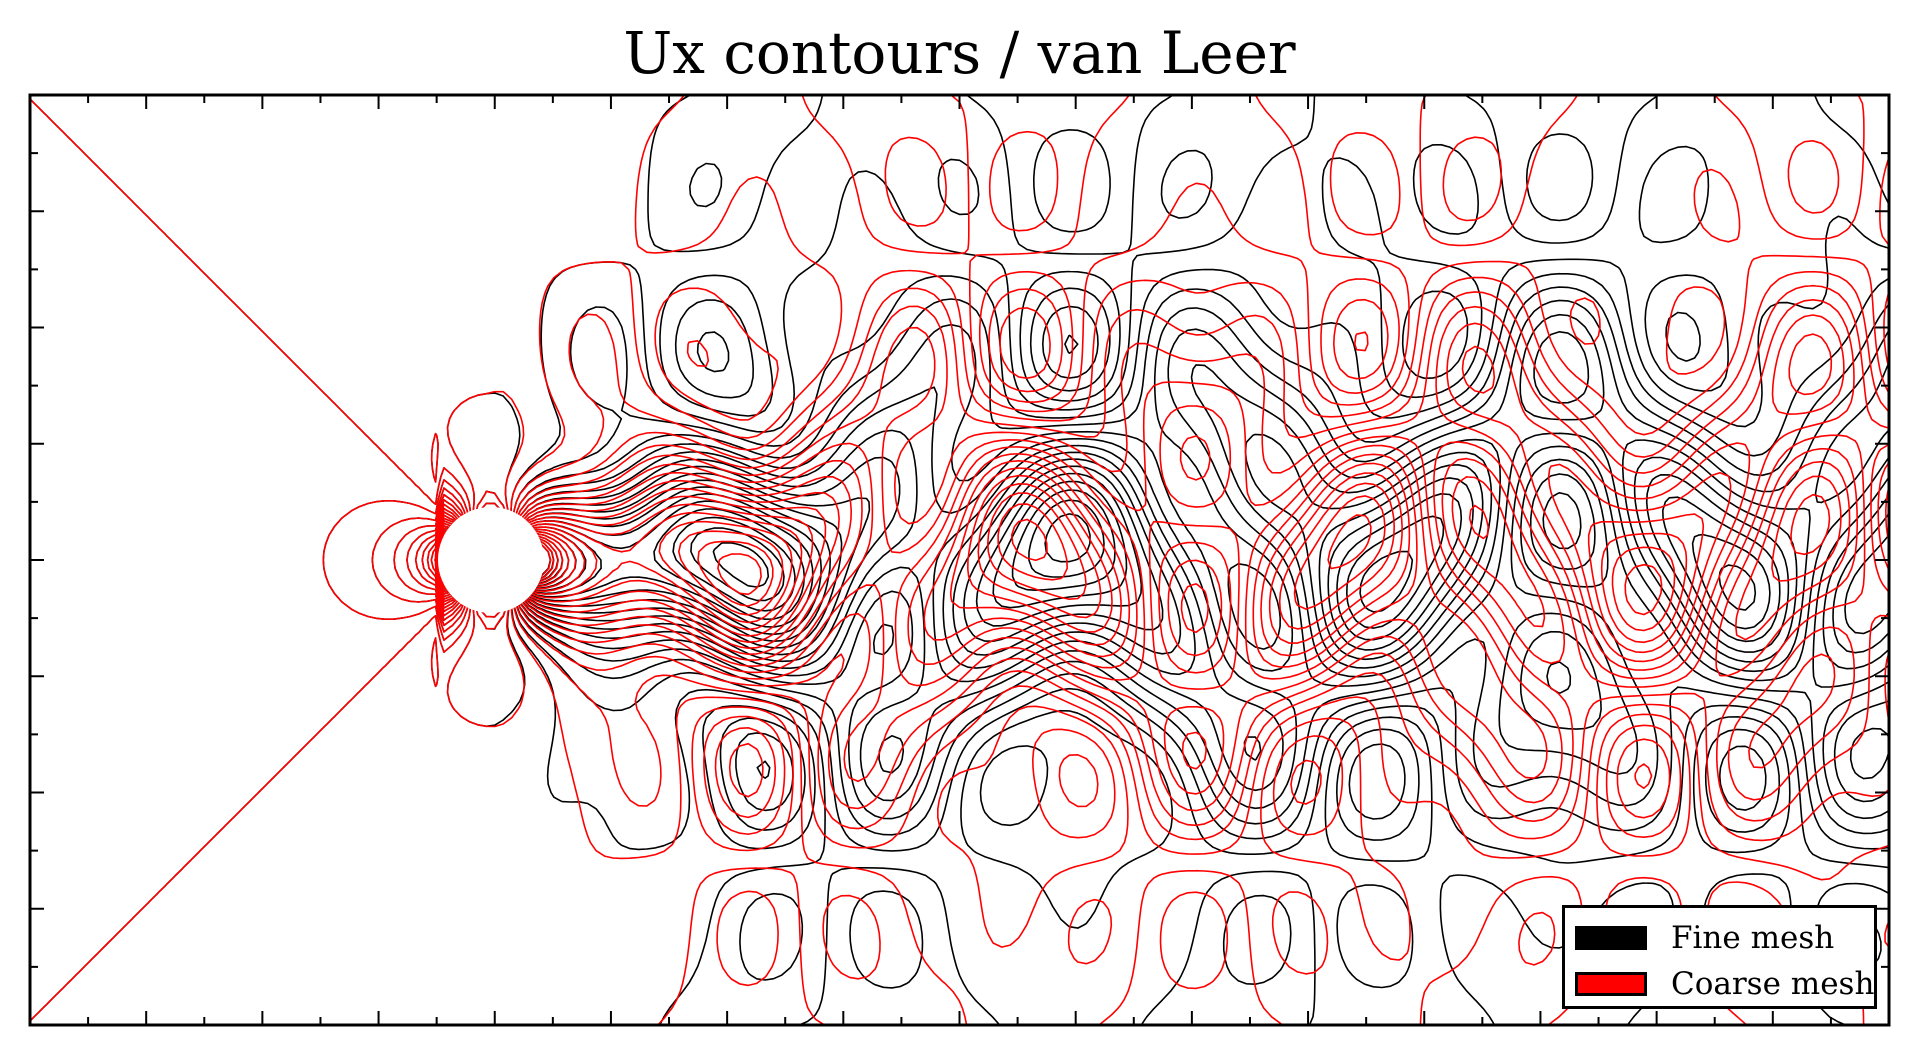 The width and height of the screenshot is (1919, 1055). I want to click on legend: Fine mesh Coarse mesh, so click(1719, 957).